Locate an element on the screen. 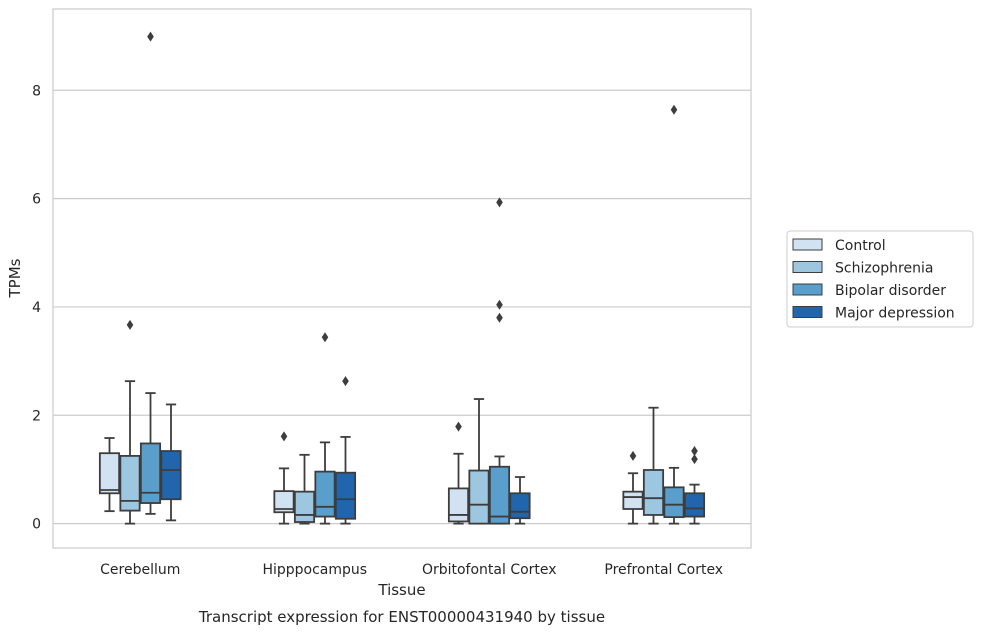 This screenshot has width=983, height=634. y-axis-ticks: 0 2 4 6 8 is located at coordinates (36, 307).